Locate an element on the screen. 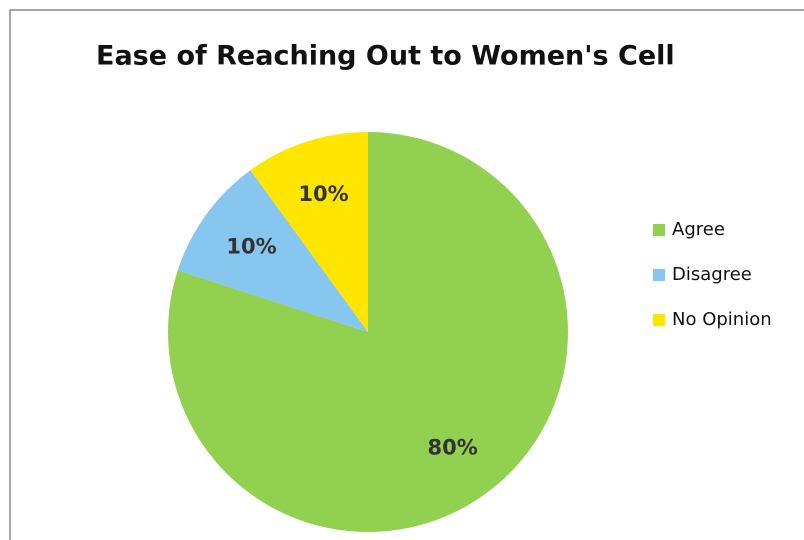 This screenshot has width=804, height=540. legend-label: Agree is located at coordinates (698, 229).